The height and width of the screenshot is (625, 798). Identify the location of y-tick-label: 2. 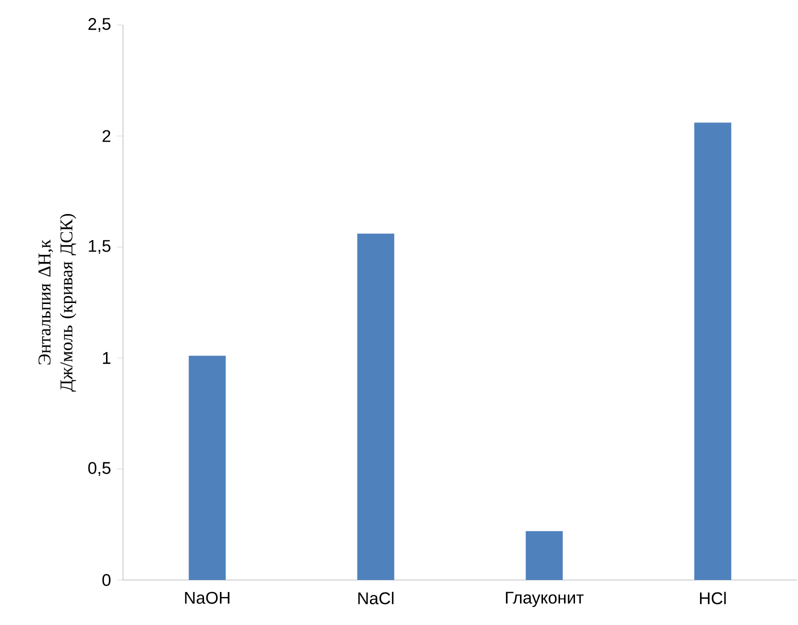
(106, 136).